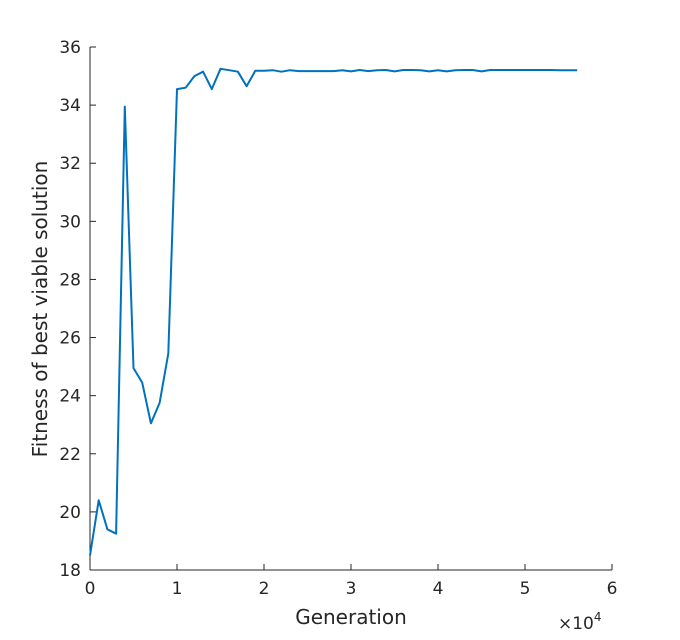 Image resolution: width=680 pixels, height=640 pixels. What do you see at coordinates (177, 589) in the screenshot?
I see `x-tick-label: 1` at bounding box center [177, 589].